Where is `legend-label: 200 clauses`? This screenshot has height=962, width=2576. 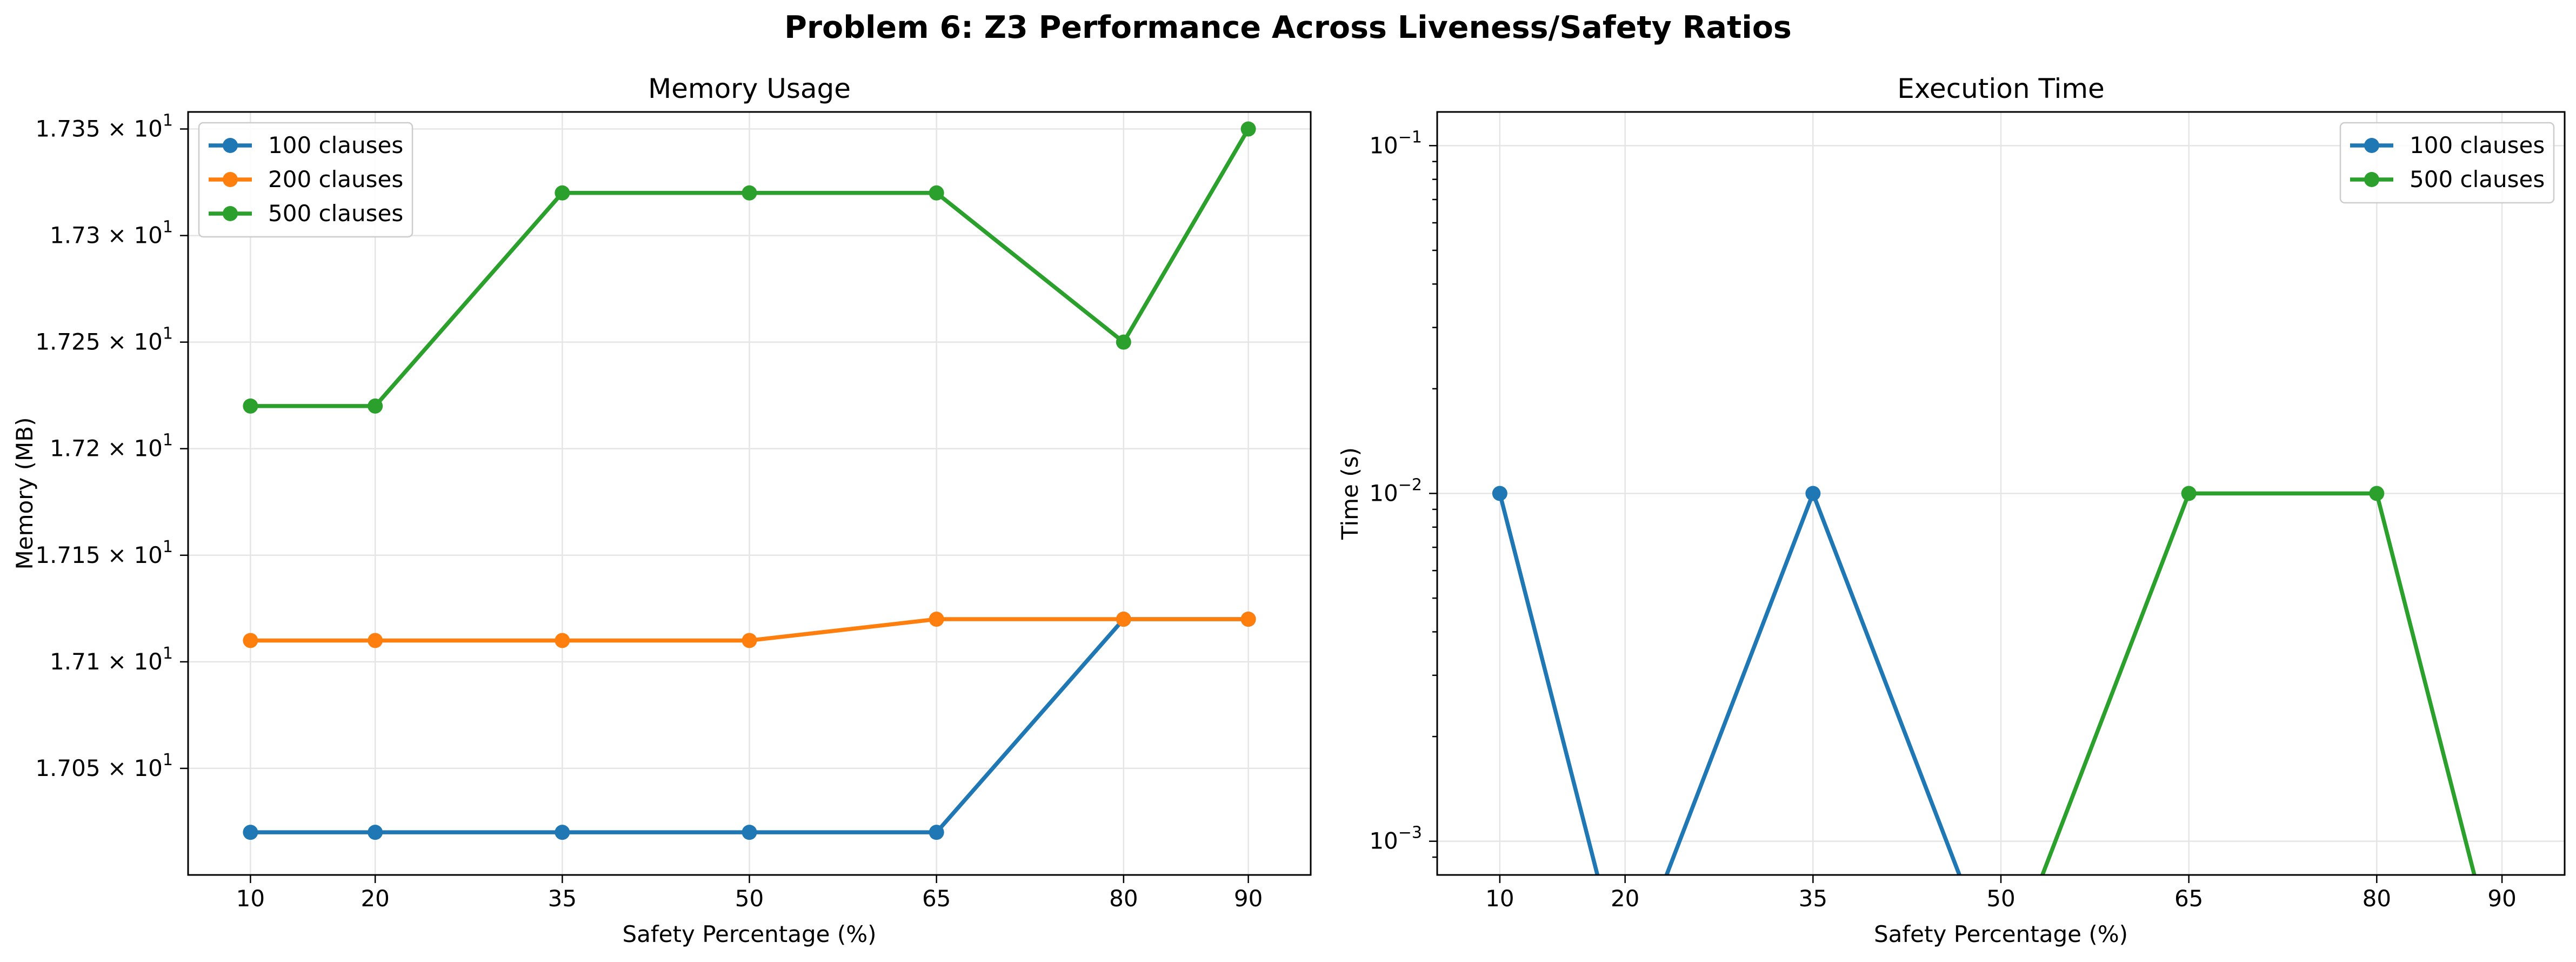 legend-label: 200 clauses is located at coordinates (335, 179).